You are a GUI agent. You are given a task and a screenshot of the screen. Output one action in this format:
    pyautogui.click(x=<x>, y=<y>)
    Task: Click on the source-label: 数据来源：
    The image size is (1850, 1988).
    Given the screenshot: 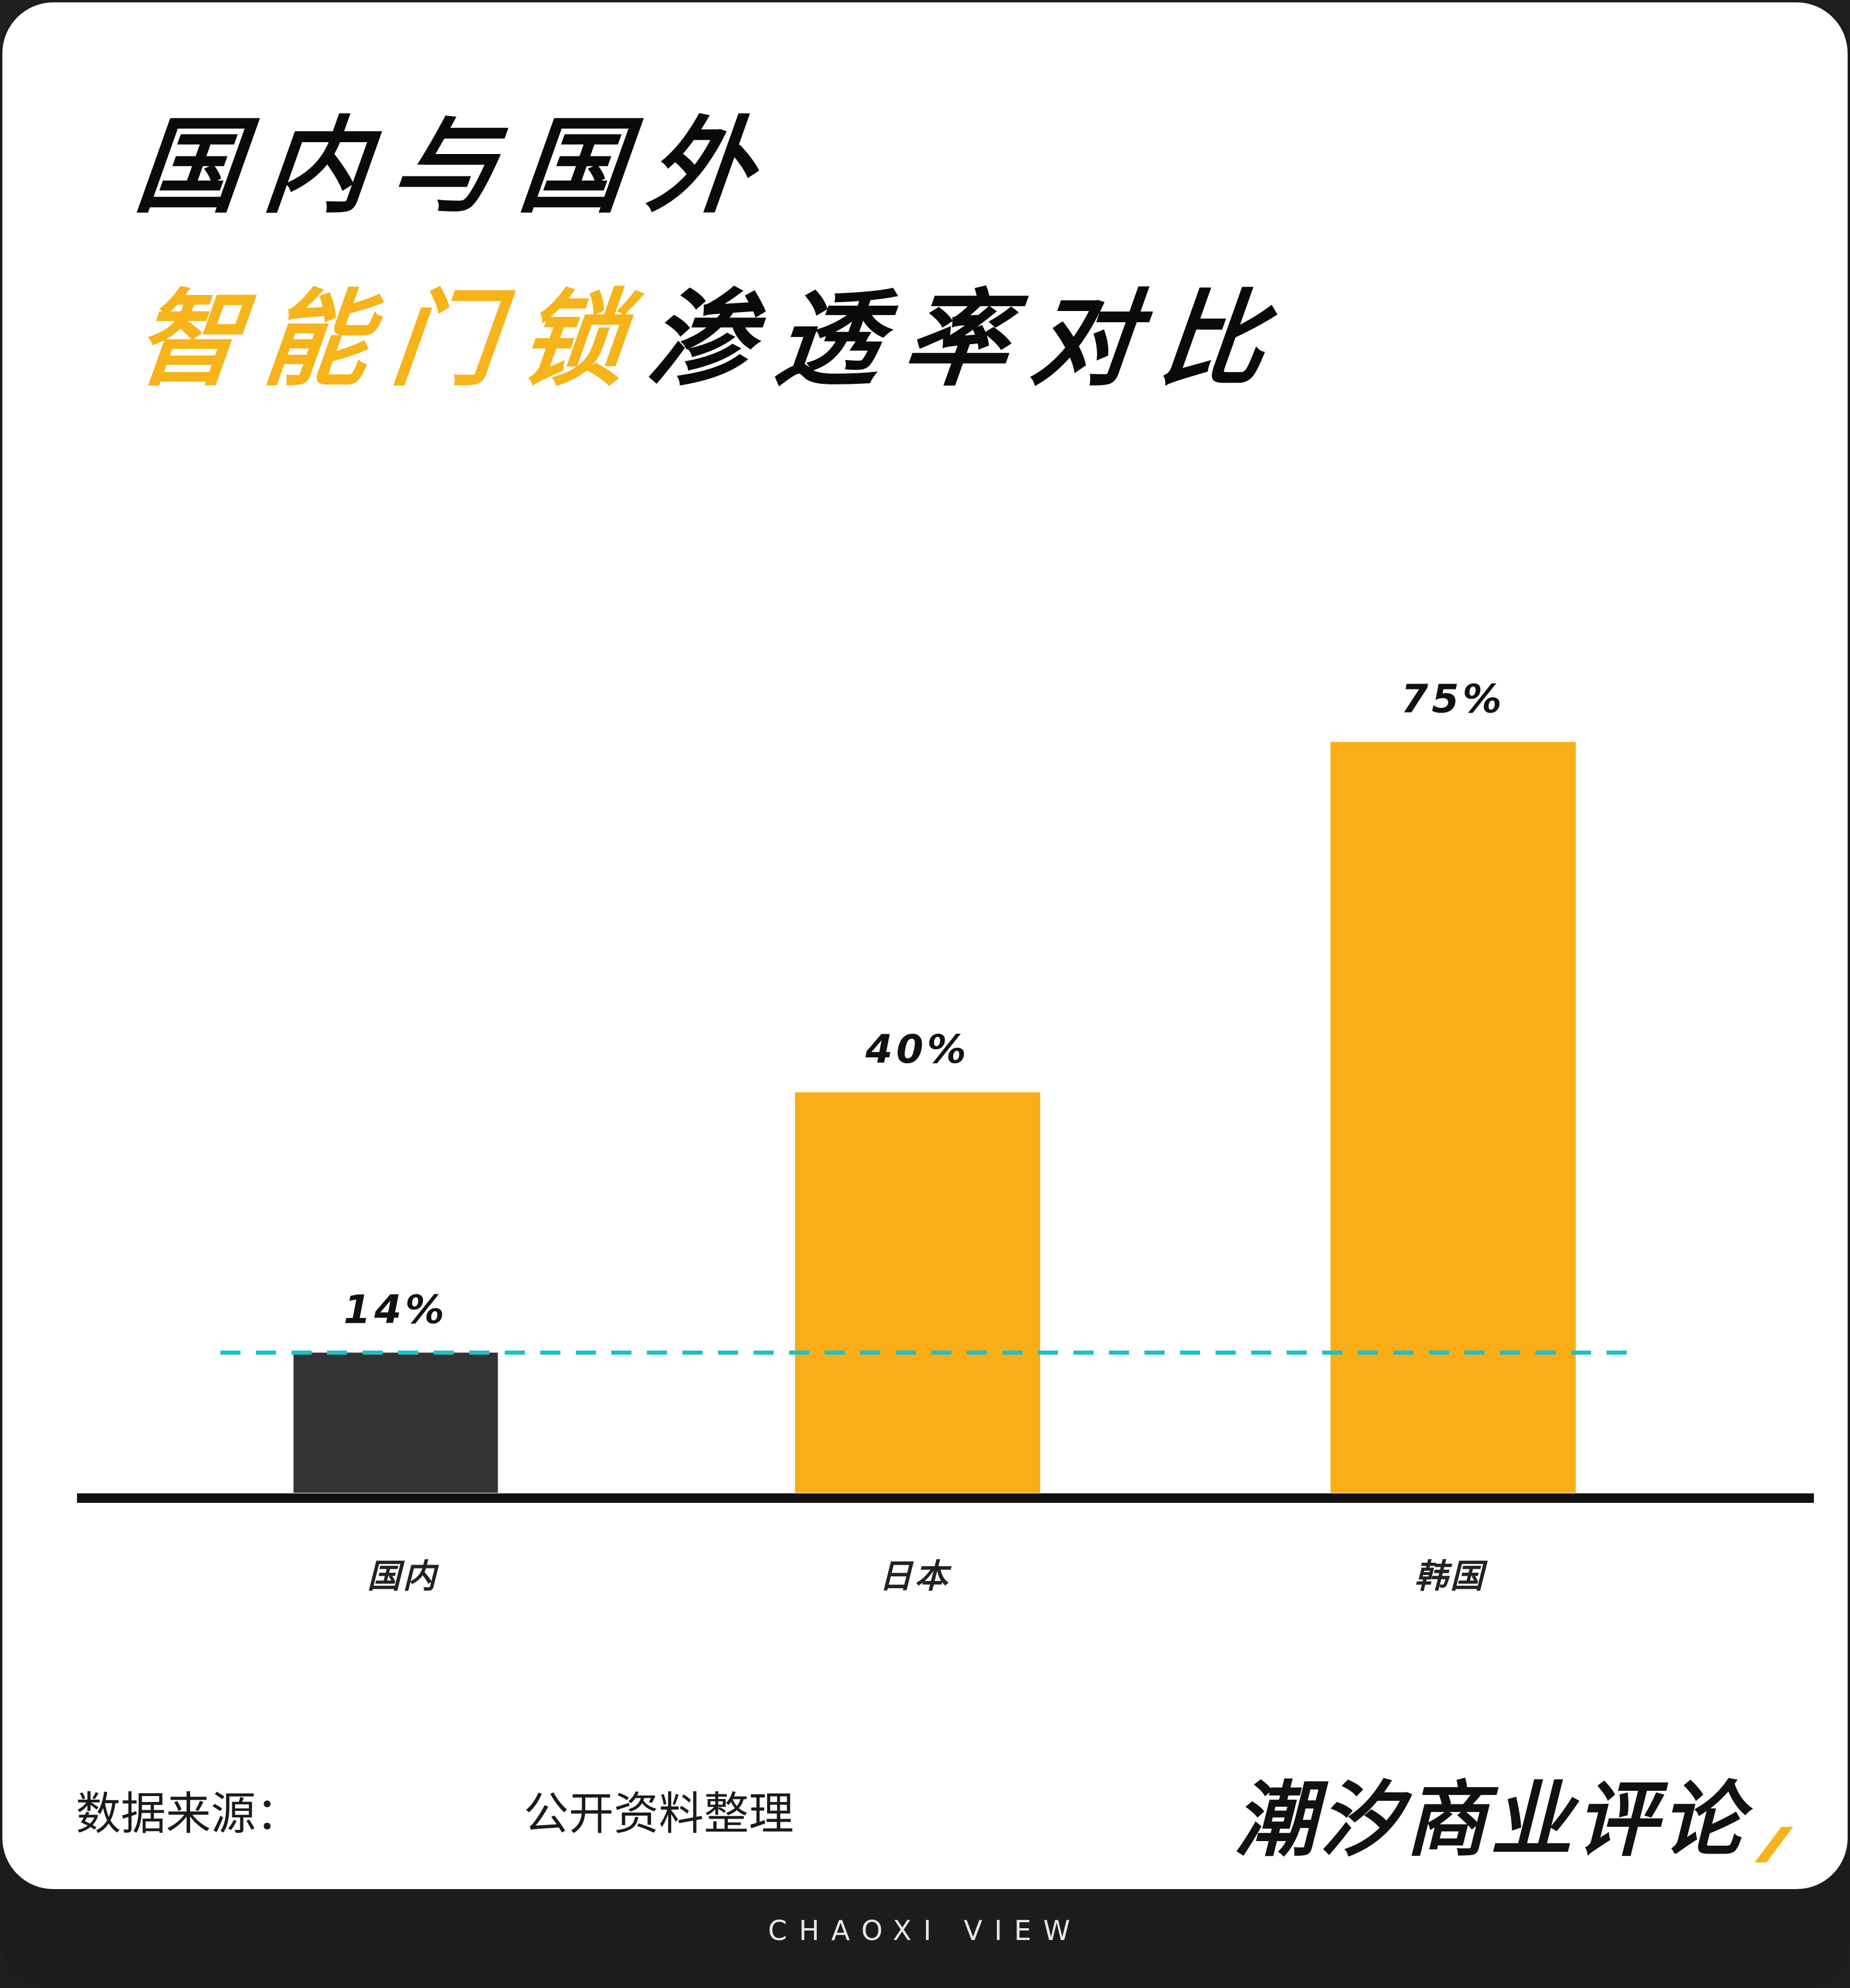 What is the action you would take?
    pyautogui.click(x=188, y=1814)
    